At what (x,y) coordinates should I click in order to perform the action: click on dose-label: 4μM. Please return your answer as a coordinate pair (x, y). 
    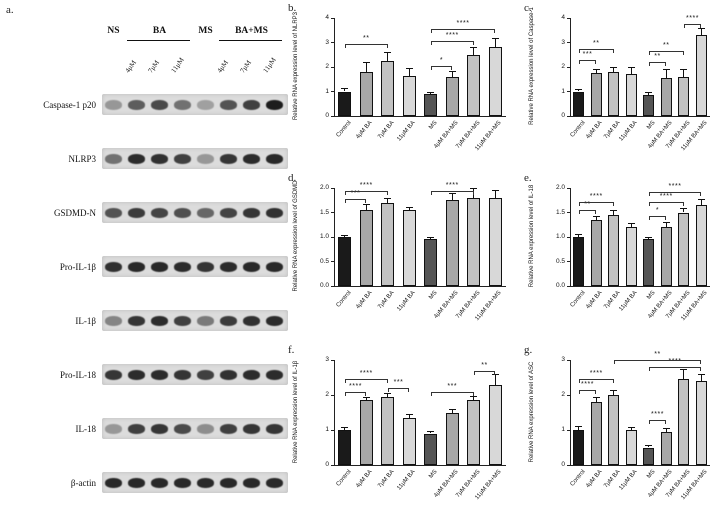
    Looking at the image, I should click on (130, 66).